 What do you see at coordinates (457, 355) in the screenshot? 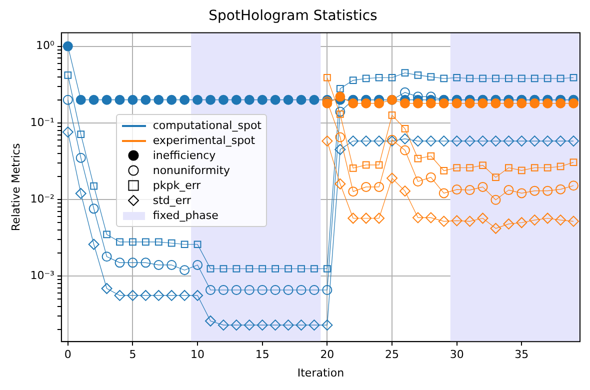
I see `x-tick-label: 30` at bounding box center [457, 355].